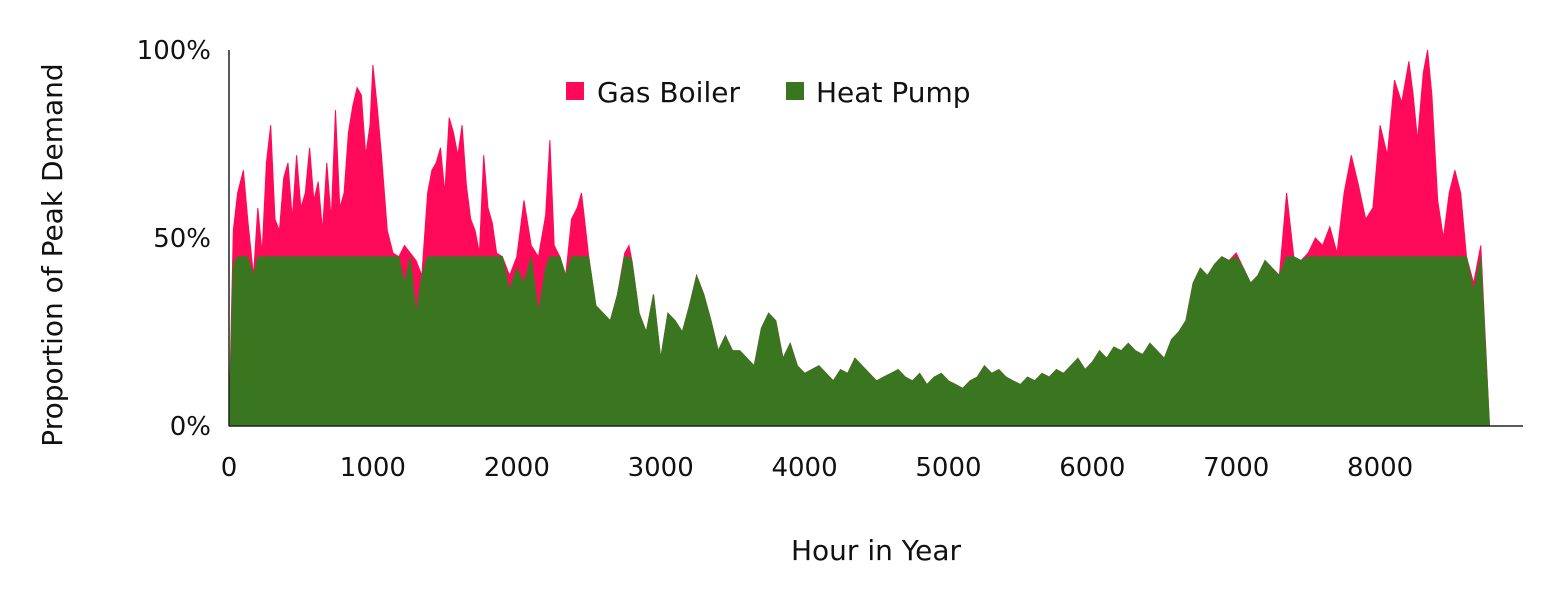 This screenshot has width=1555, height=600. Describe the element at coordinates (876, 550) in the screenshot. I see `x-axis-title: Hour in Year` at that location.